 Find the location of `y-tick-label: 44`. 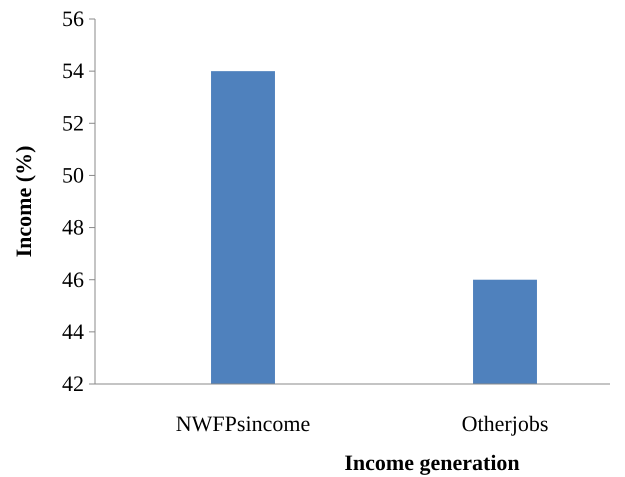

y-tick-label: 44 is located at coordinates (73, 331).